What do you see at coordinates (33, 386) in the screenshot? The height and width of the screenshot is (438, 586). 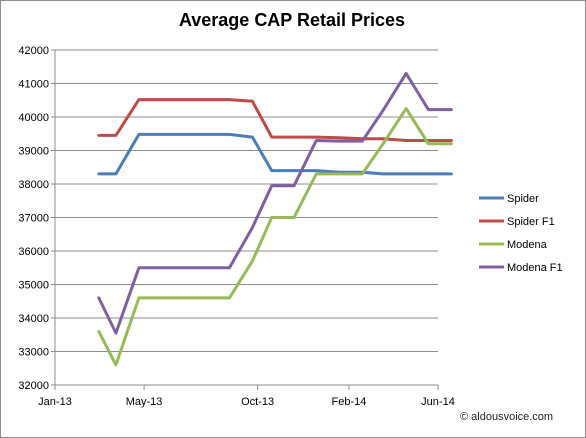 I see `y-tick-label: 32000` at bounding box center [33, 386].